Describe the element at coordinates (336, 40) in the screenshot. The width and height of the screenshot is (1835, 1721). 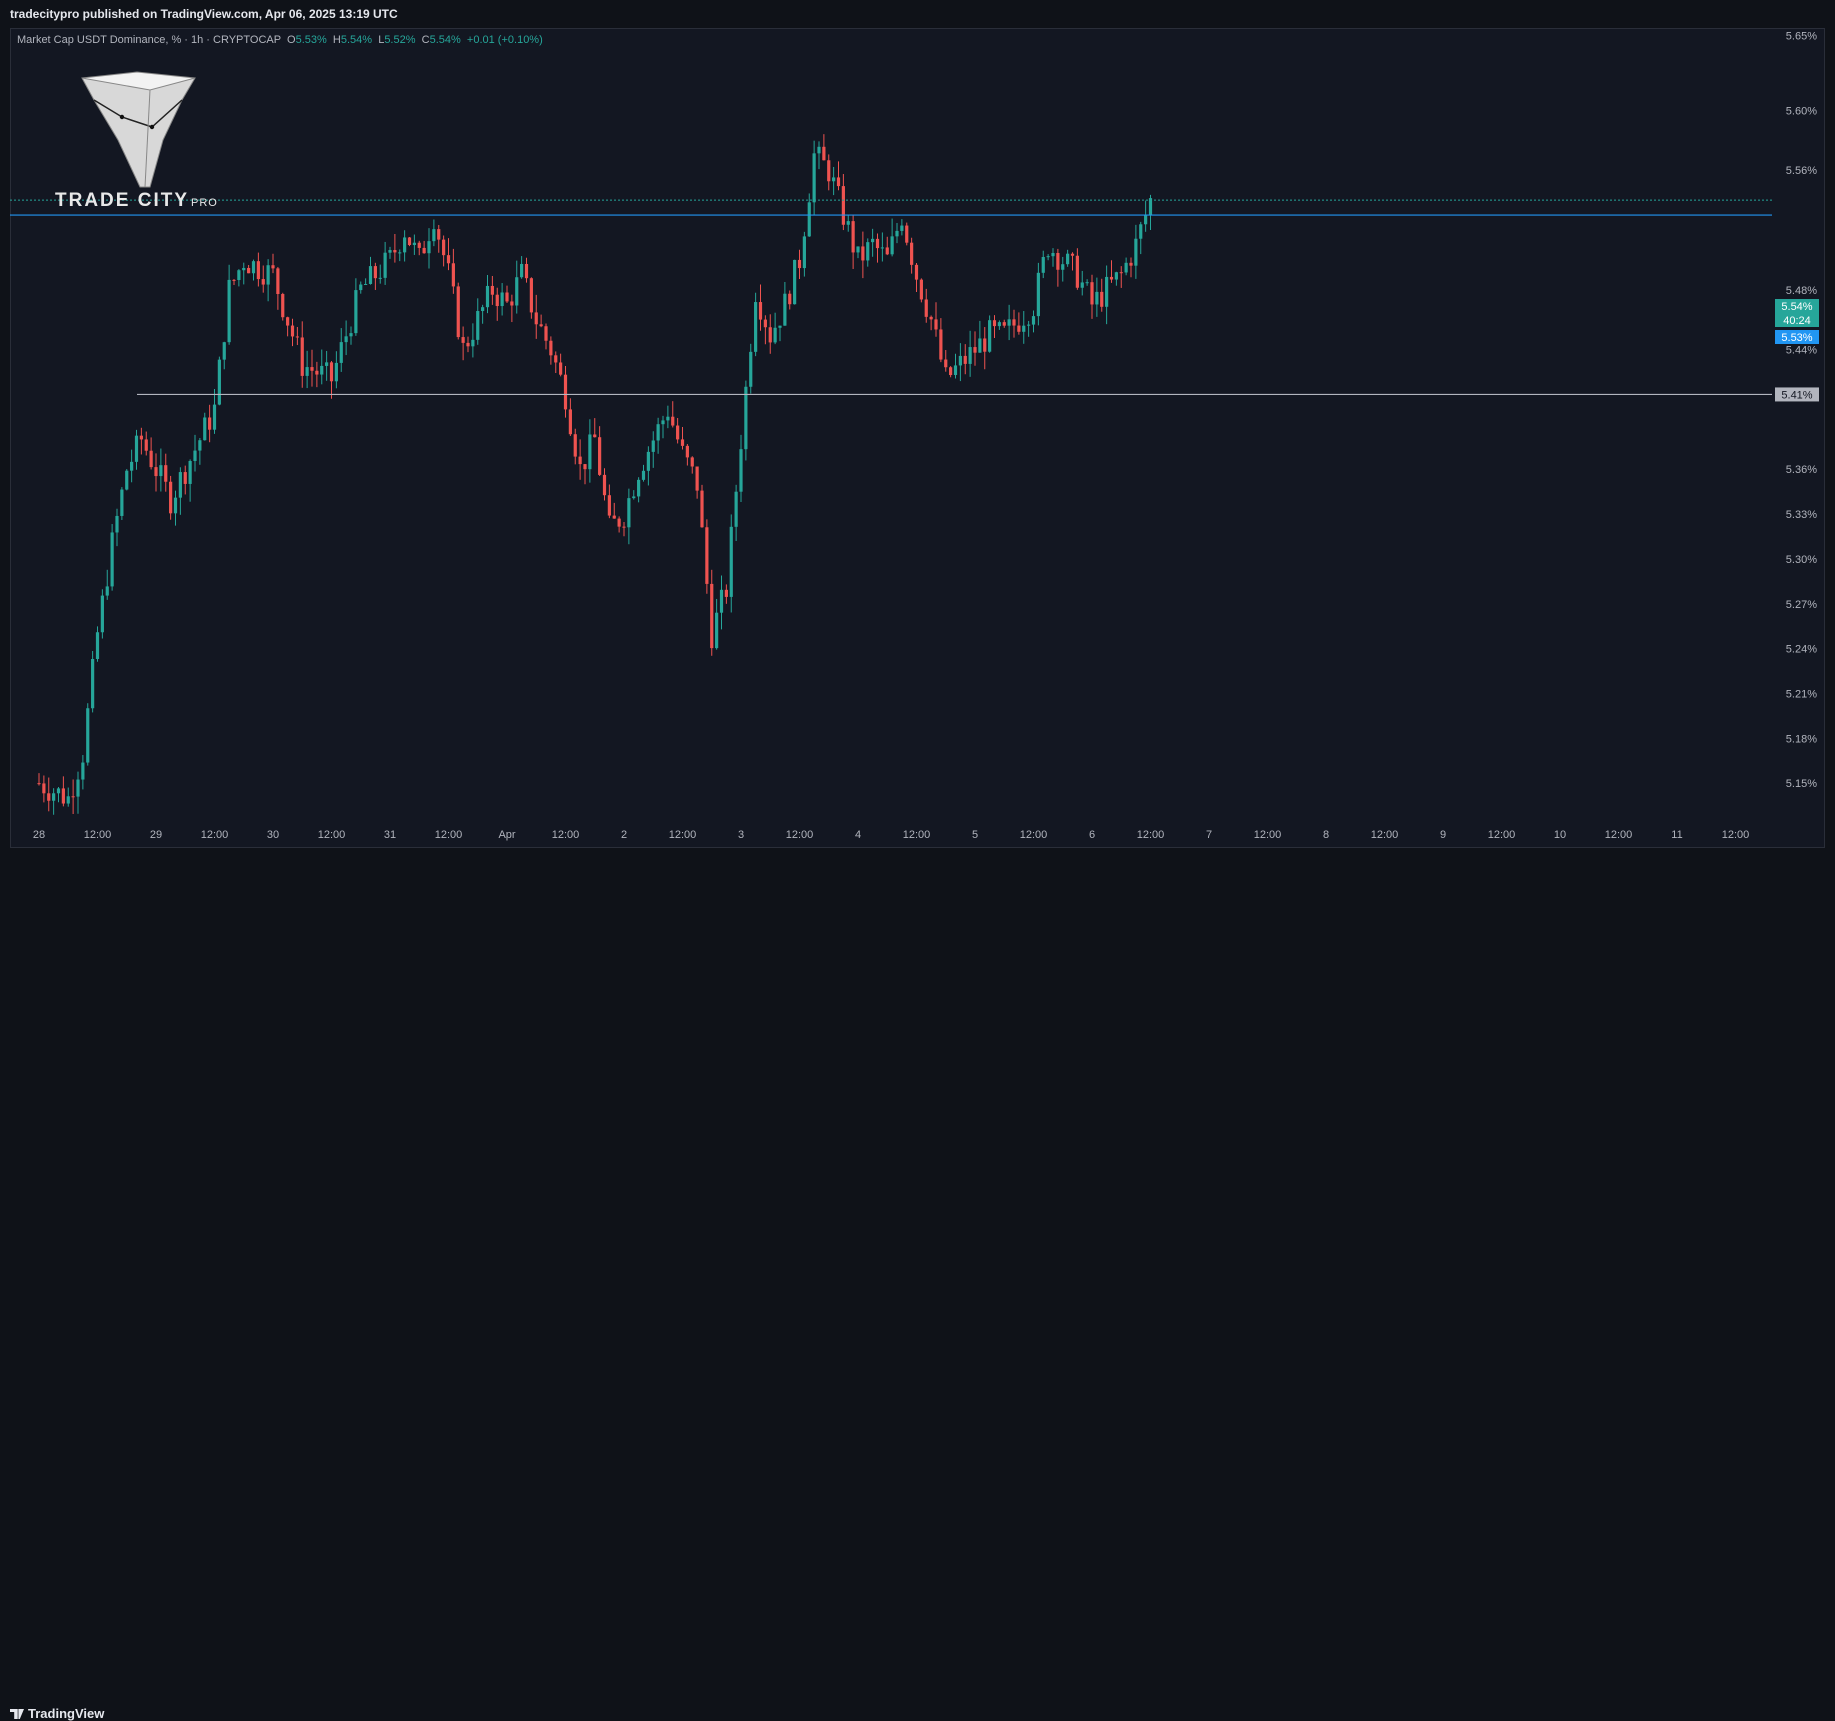
I see `legend-high-label: H` at that location.